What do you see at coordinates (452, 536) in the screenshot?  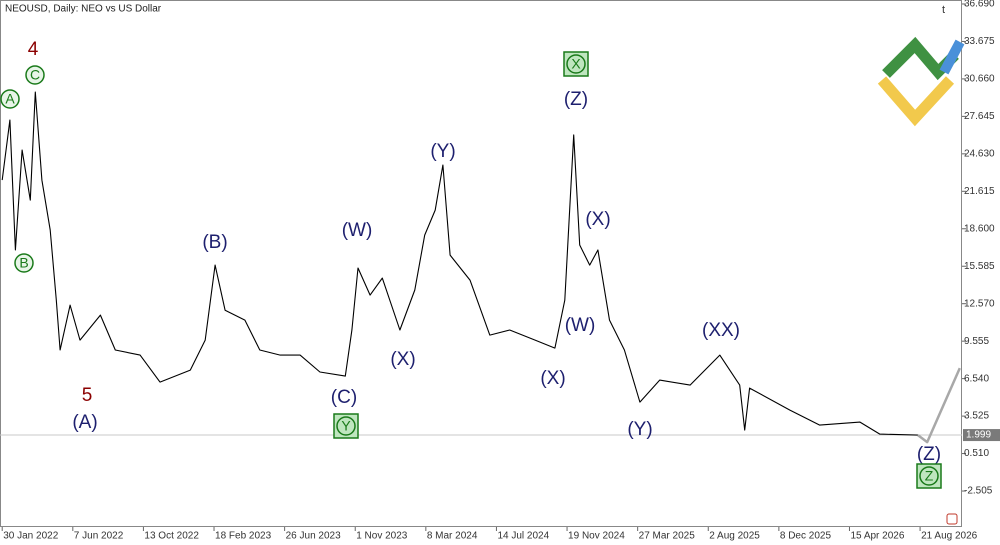 I see `x-tick-label: 8 Mar 2024` at bounding box center [452, 536].